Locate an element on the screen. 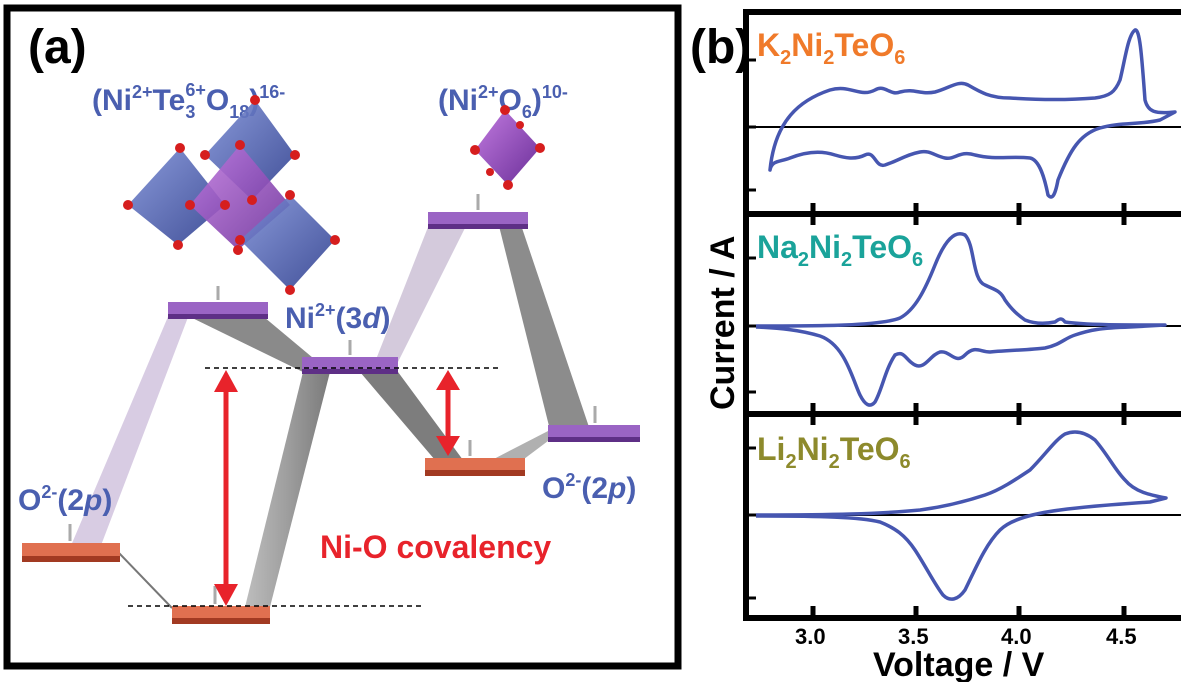 The image size is (1181, 682). panel-b-tag: (b) is located at coordinates (720, 47).